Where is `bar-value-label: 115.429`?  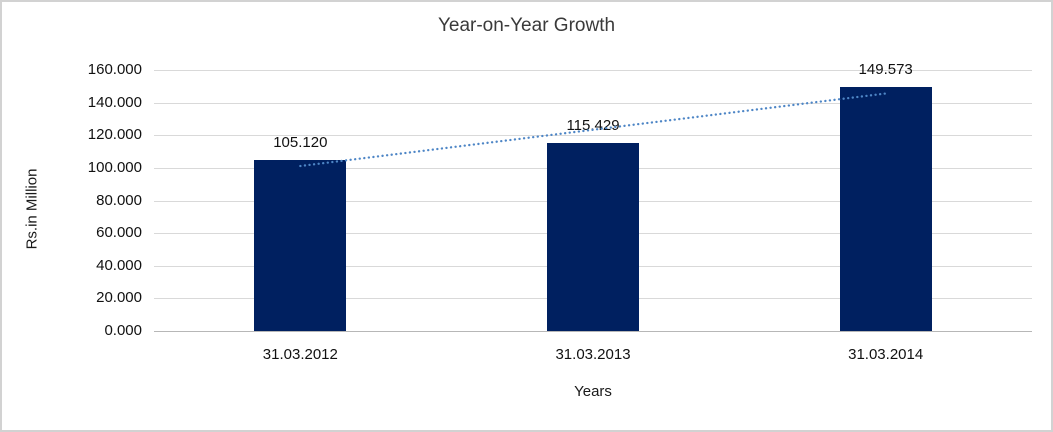
bar-value-label: 115.429 is located at coordinates (593, 125).